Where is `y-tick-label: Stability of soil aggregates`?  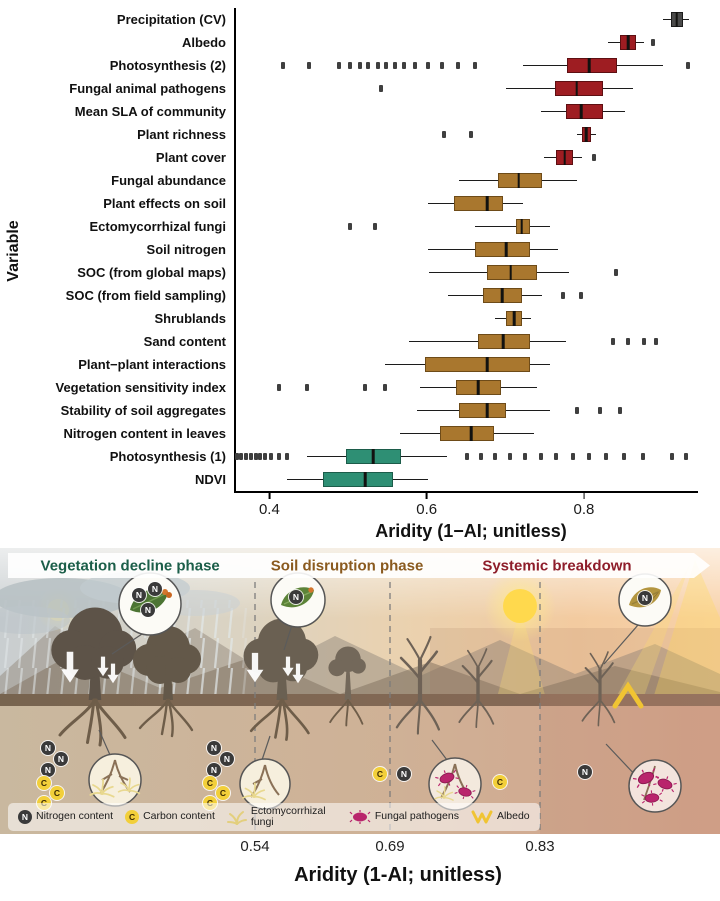 y-tick-label: Stability of soil aggregates is located at coordinates (143, 410).